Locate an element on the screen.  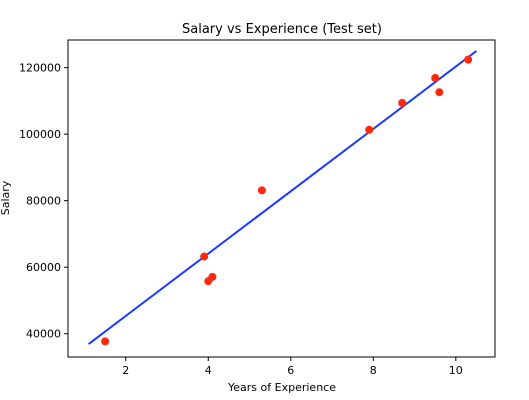
y-axis: 40000 60000 80000 100000 120000 is located at coordinates (43, 201).